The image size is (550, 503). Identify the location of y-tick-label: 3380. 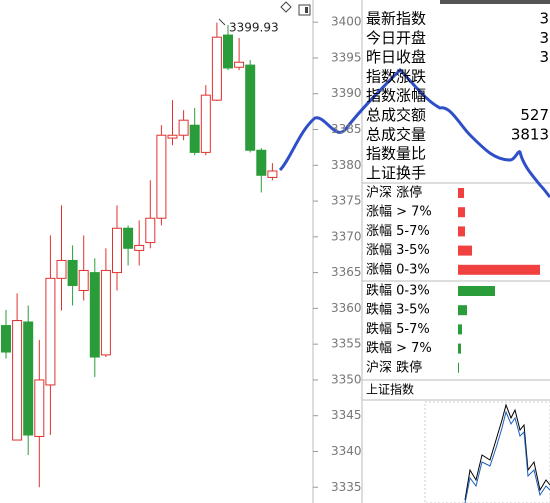
(346, 165).